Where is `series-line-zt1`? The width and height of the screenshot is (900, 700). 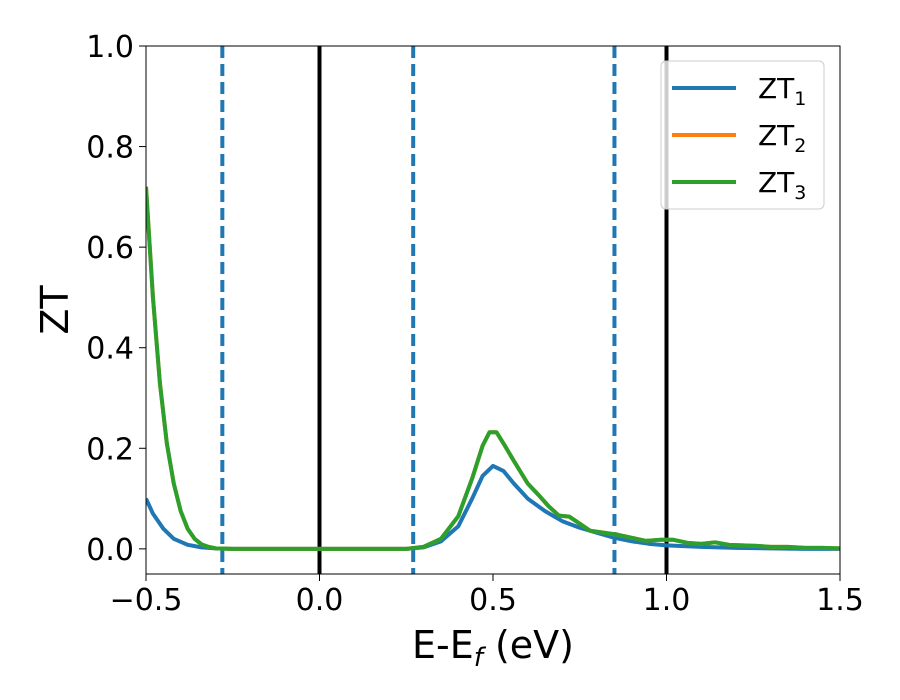 series-line-zt1 is located at coordinates (493, 507).